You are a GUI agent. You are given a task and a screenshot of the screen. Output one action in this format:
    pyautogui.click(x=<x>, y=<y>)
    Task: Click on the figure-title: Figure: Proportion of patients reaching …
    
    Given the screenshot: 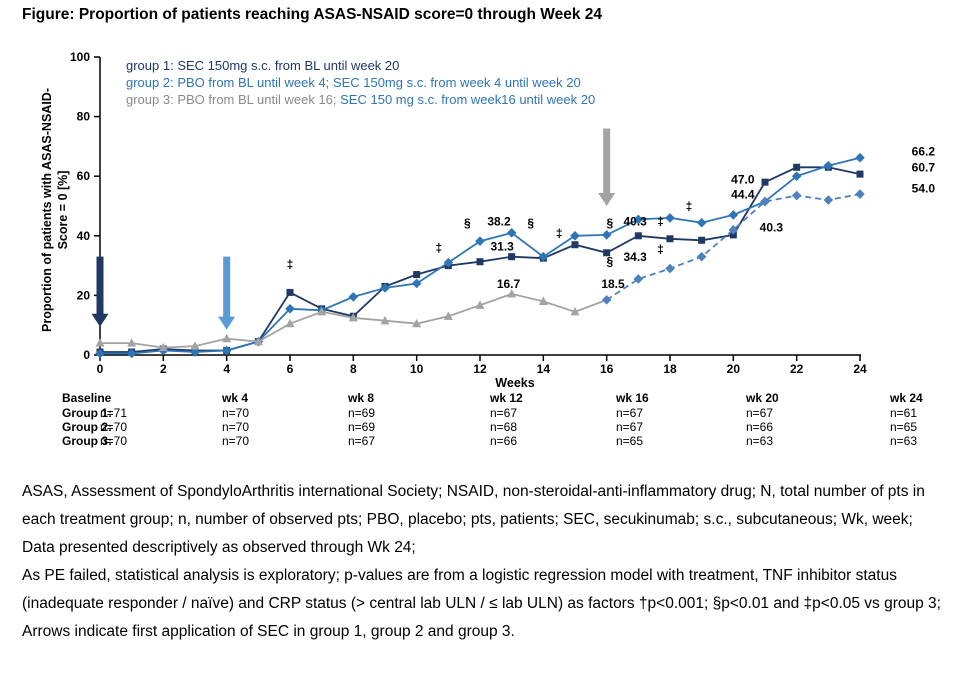 What is the action you would take?
    pyautogui.click(x=312, y=14)
    